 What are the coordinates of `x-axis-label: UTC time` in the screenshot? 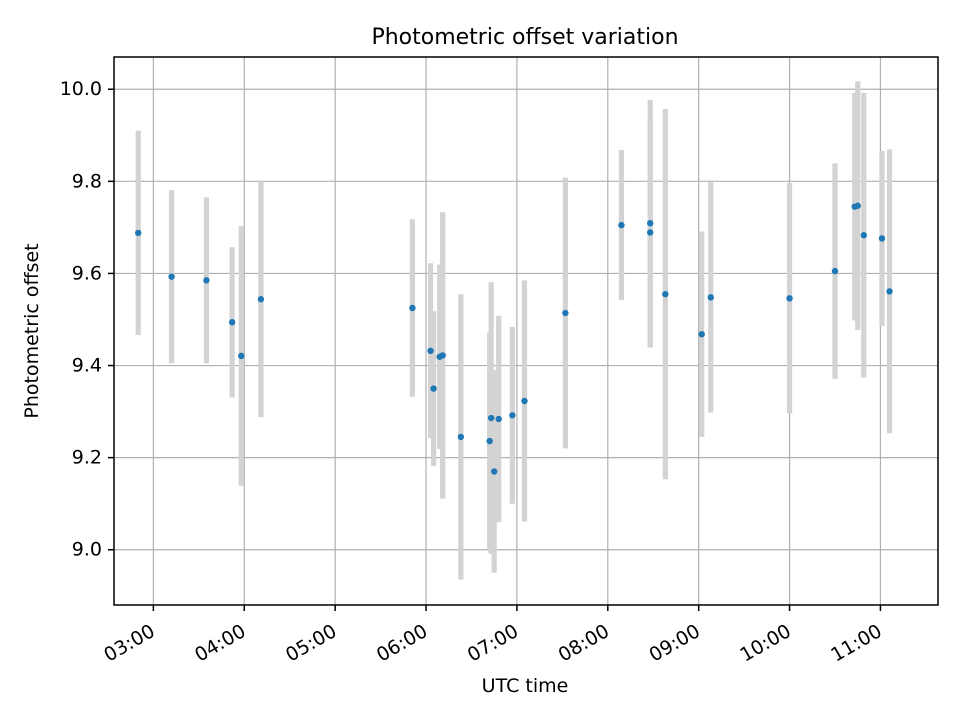 It's located at (525, 686).